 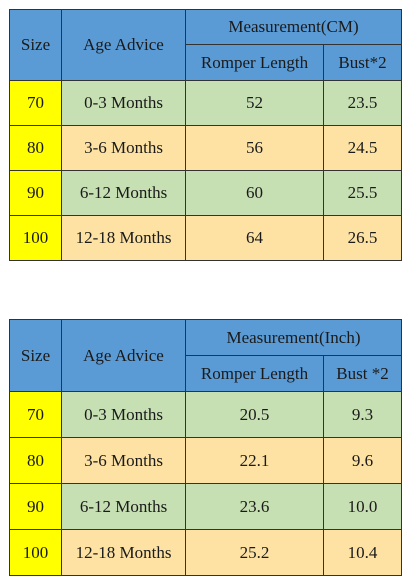 I want to click on table-header-row: Size Age Advice Measurement(CM), so click(x=205, y=45).